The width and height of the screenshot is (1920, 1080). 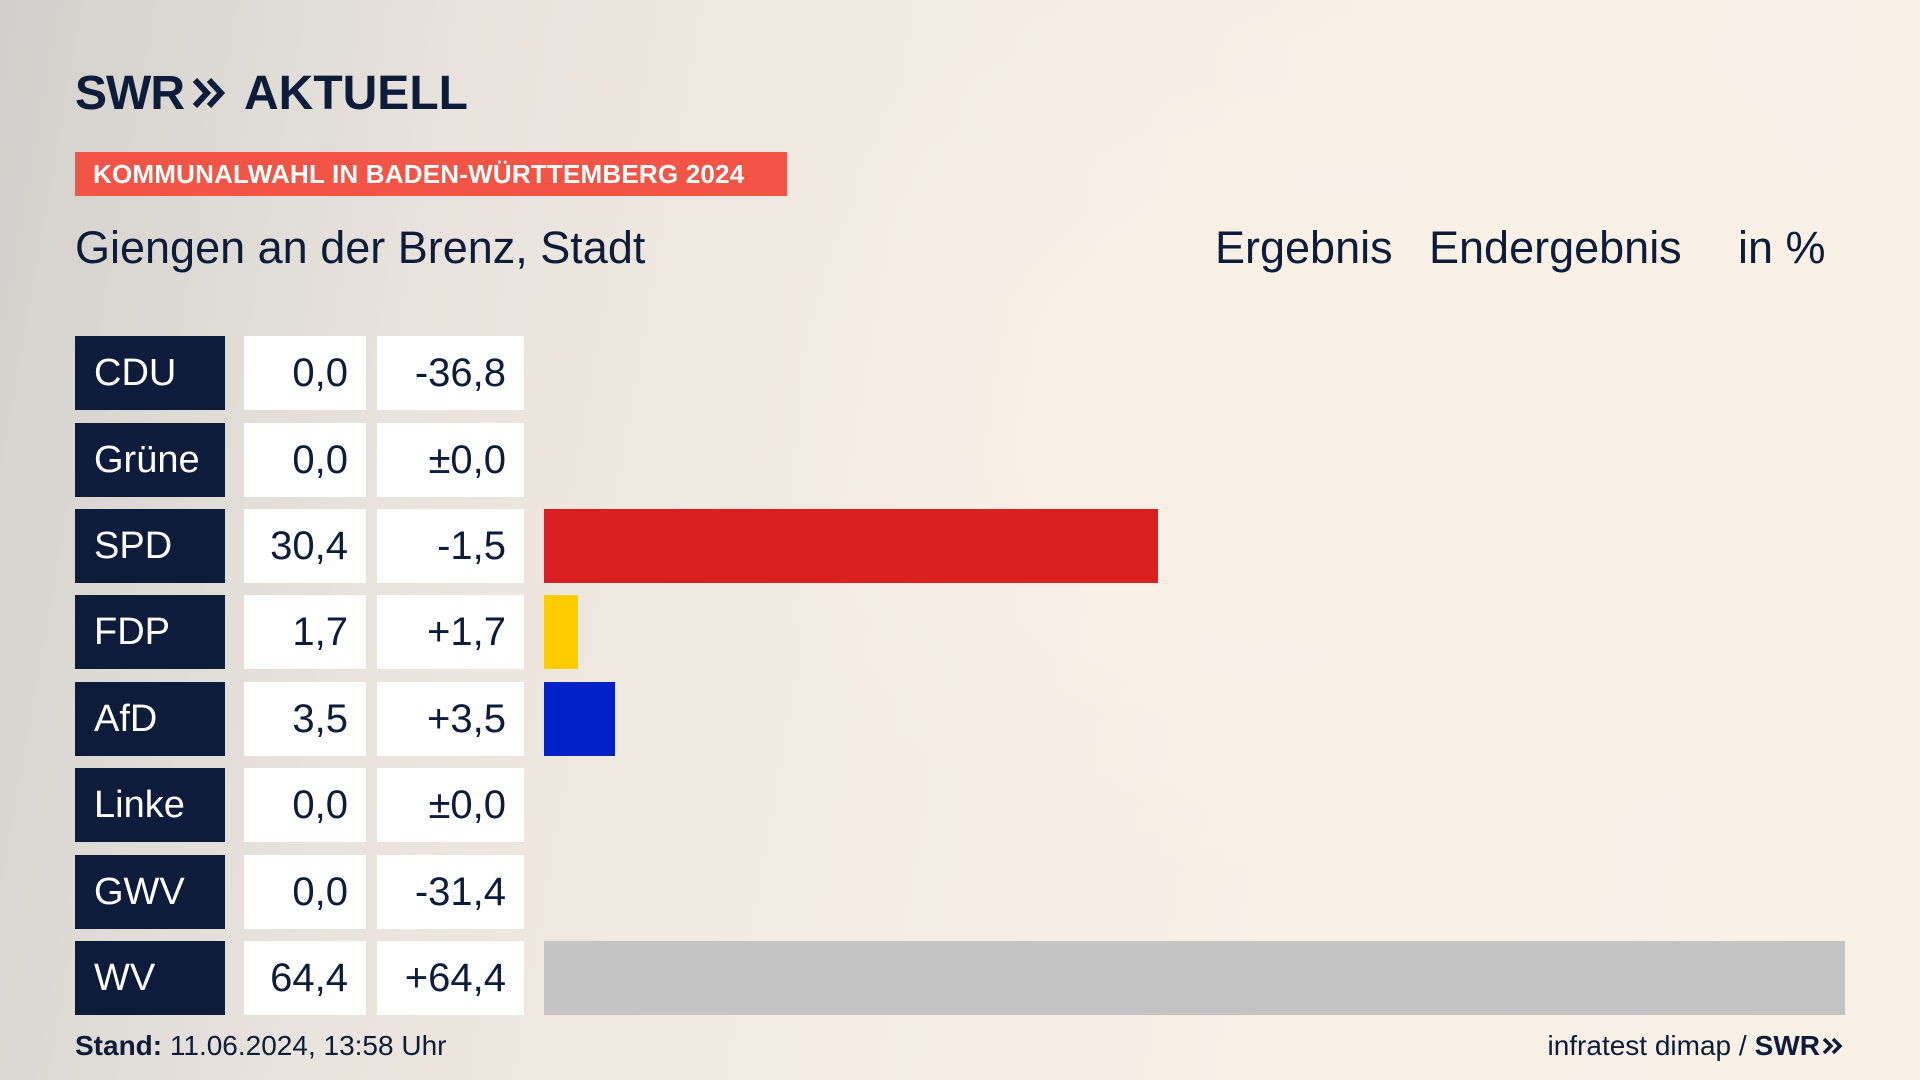 What do you see at coordinates (360, 247) in the screenshot?
I see `city-title: Giengen an der Brenz, Stadt` at bounding box center [360, 247].